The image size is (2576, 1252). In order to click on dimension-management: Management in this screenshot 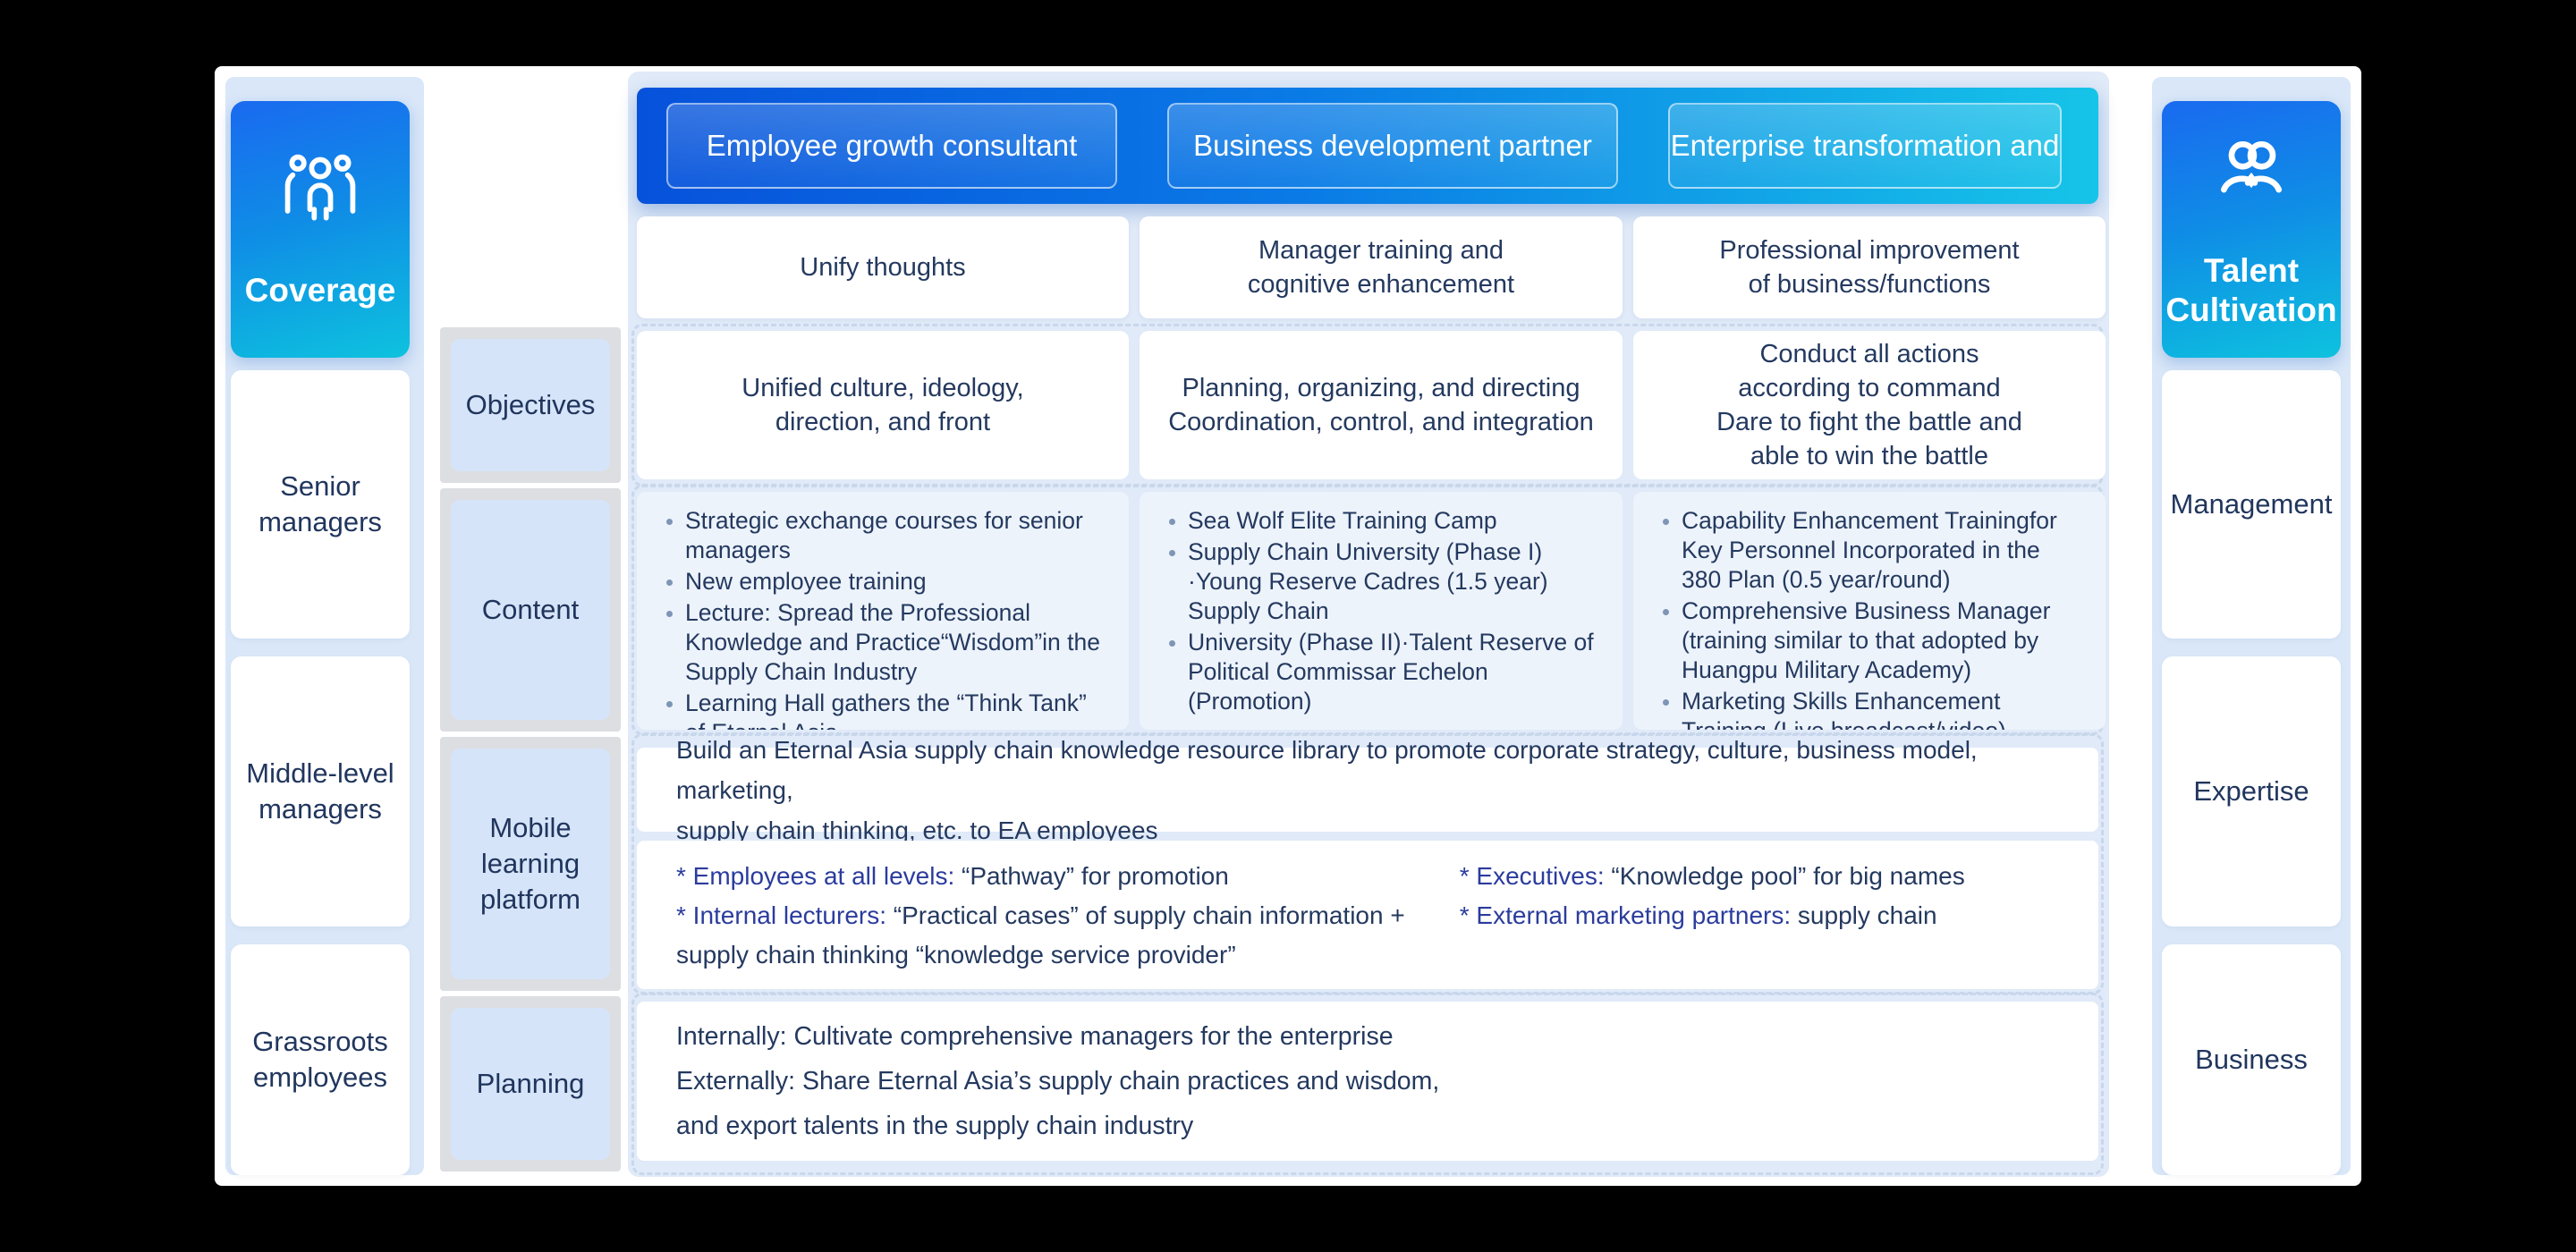, I will do `click(2251, 504)`.